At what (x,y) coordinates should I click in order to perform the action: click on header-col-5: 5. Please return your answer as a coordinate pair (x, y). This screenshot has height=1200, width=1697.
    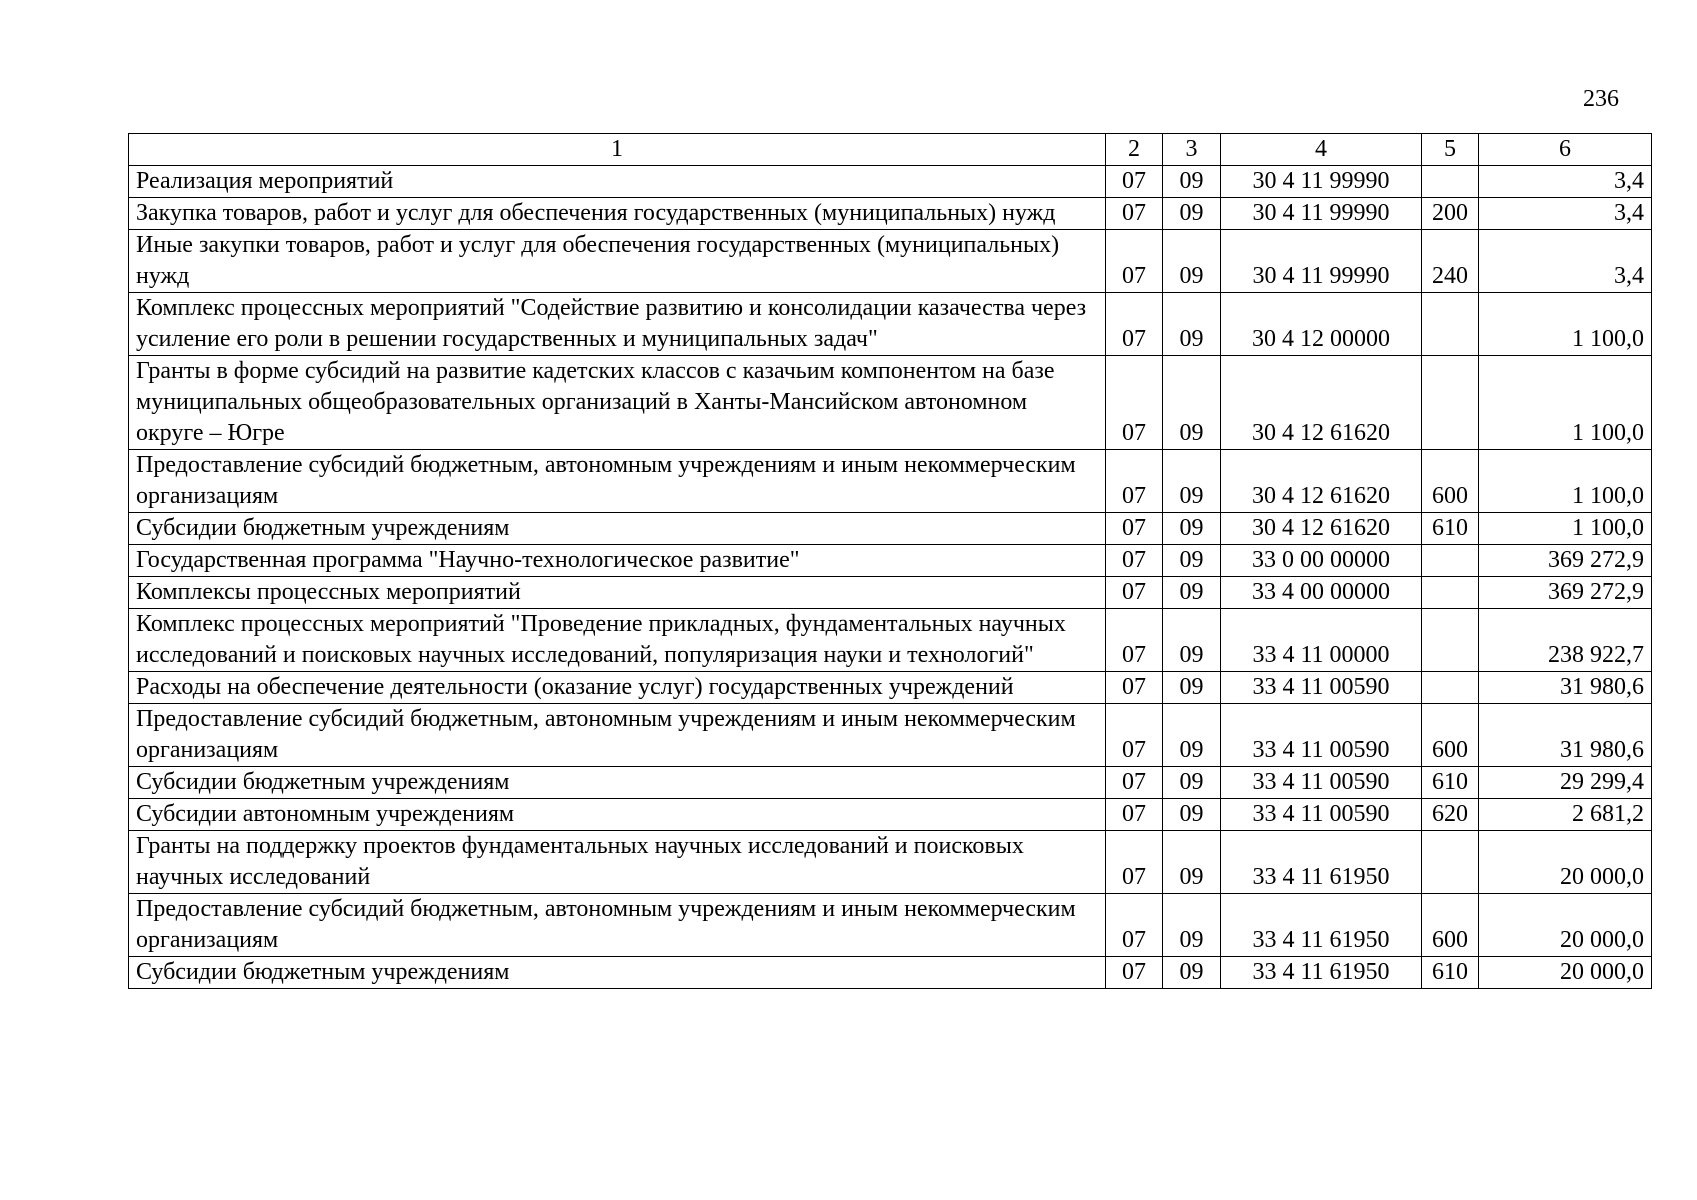
    Looking at the image, I should click on (1450, 149).